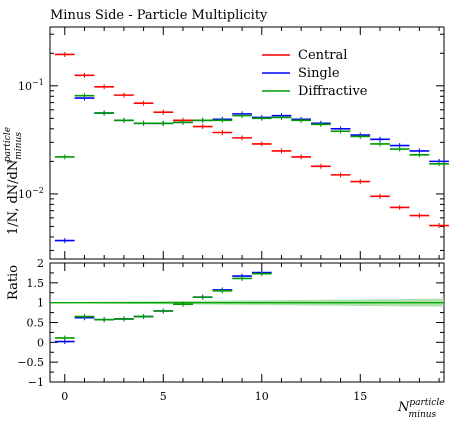 Image resolution: width=461 pixels, height=422 pixels. I want to click on ratio-y-tick-label: −1, so click(36, 382).